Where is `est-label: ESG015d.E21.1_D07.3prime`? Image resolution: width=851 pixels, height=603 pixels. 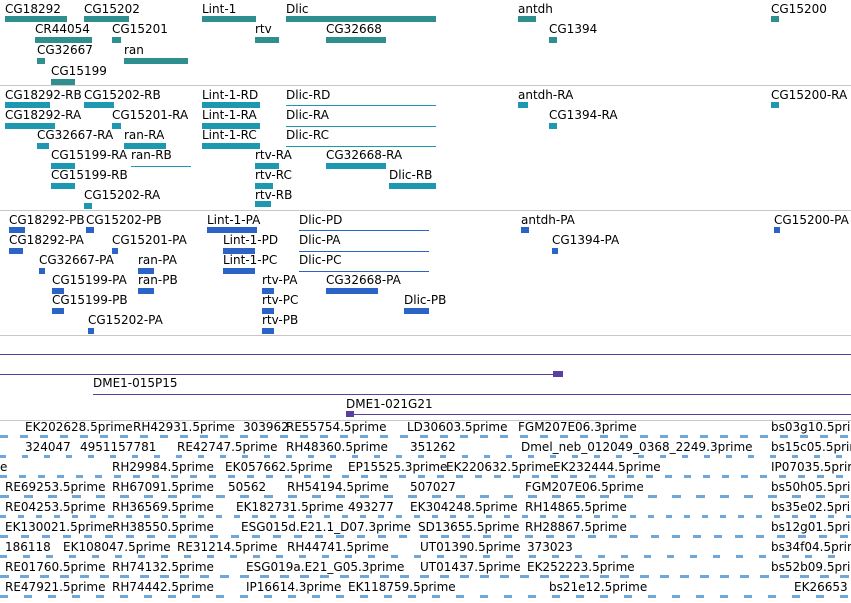
est-label: ESG015d.E21.1_D07.3prime is located at coordinates (326, 527).